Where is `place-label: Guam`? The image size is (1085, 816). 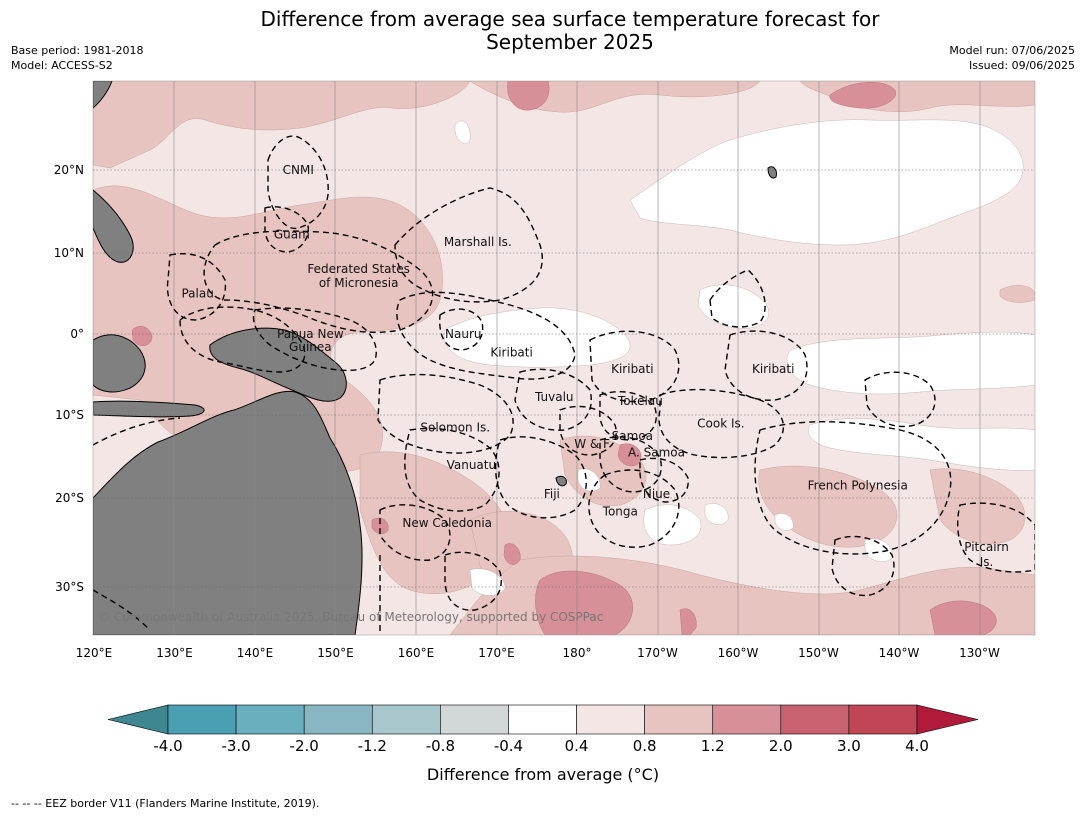 place-label: Guam is located at coordinates (292, 235).